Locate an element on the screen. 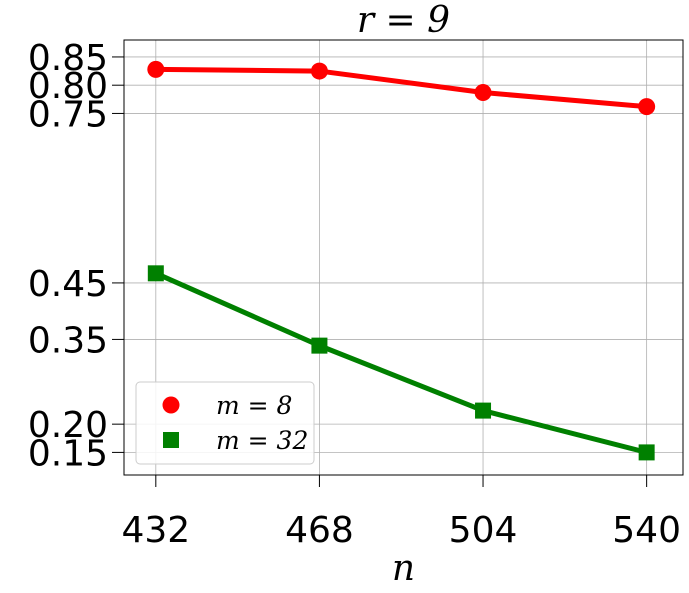 The width and height of the screenshot is (689, 593). legend-box is located at coordinates (225, 423).